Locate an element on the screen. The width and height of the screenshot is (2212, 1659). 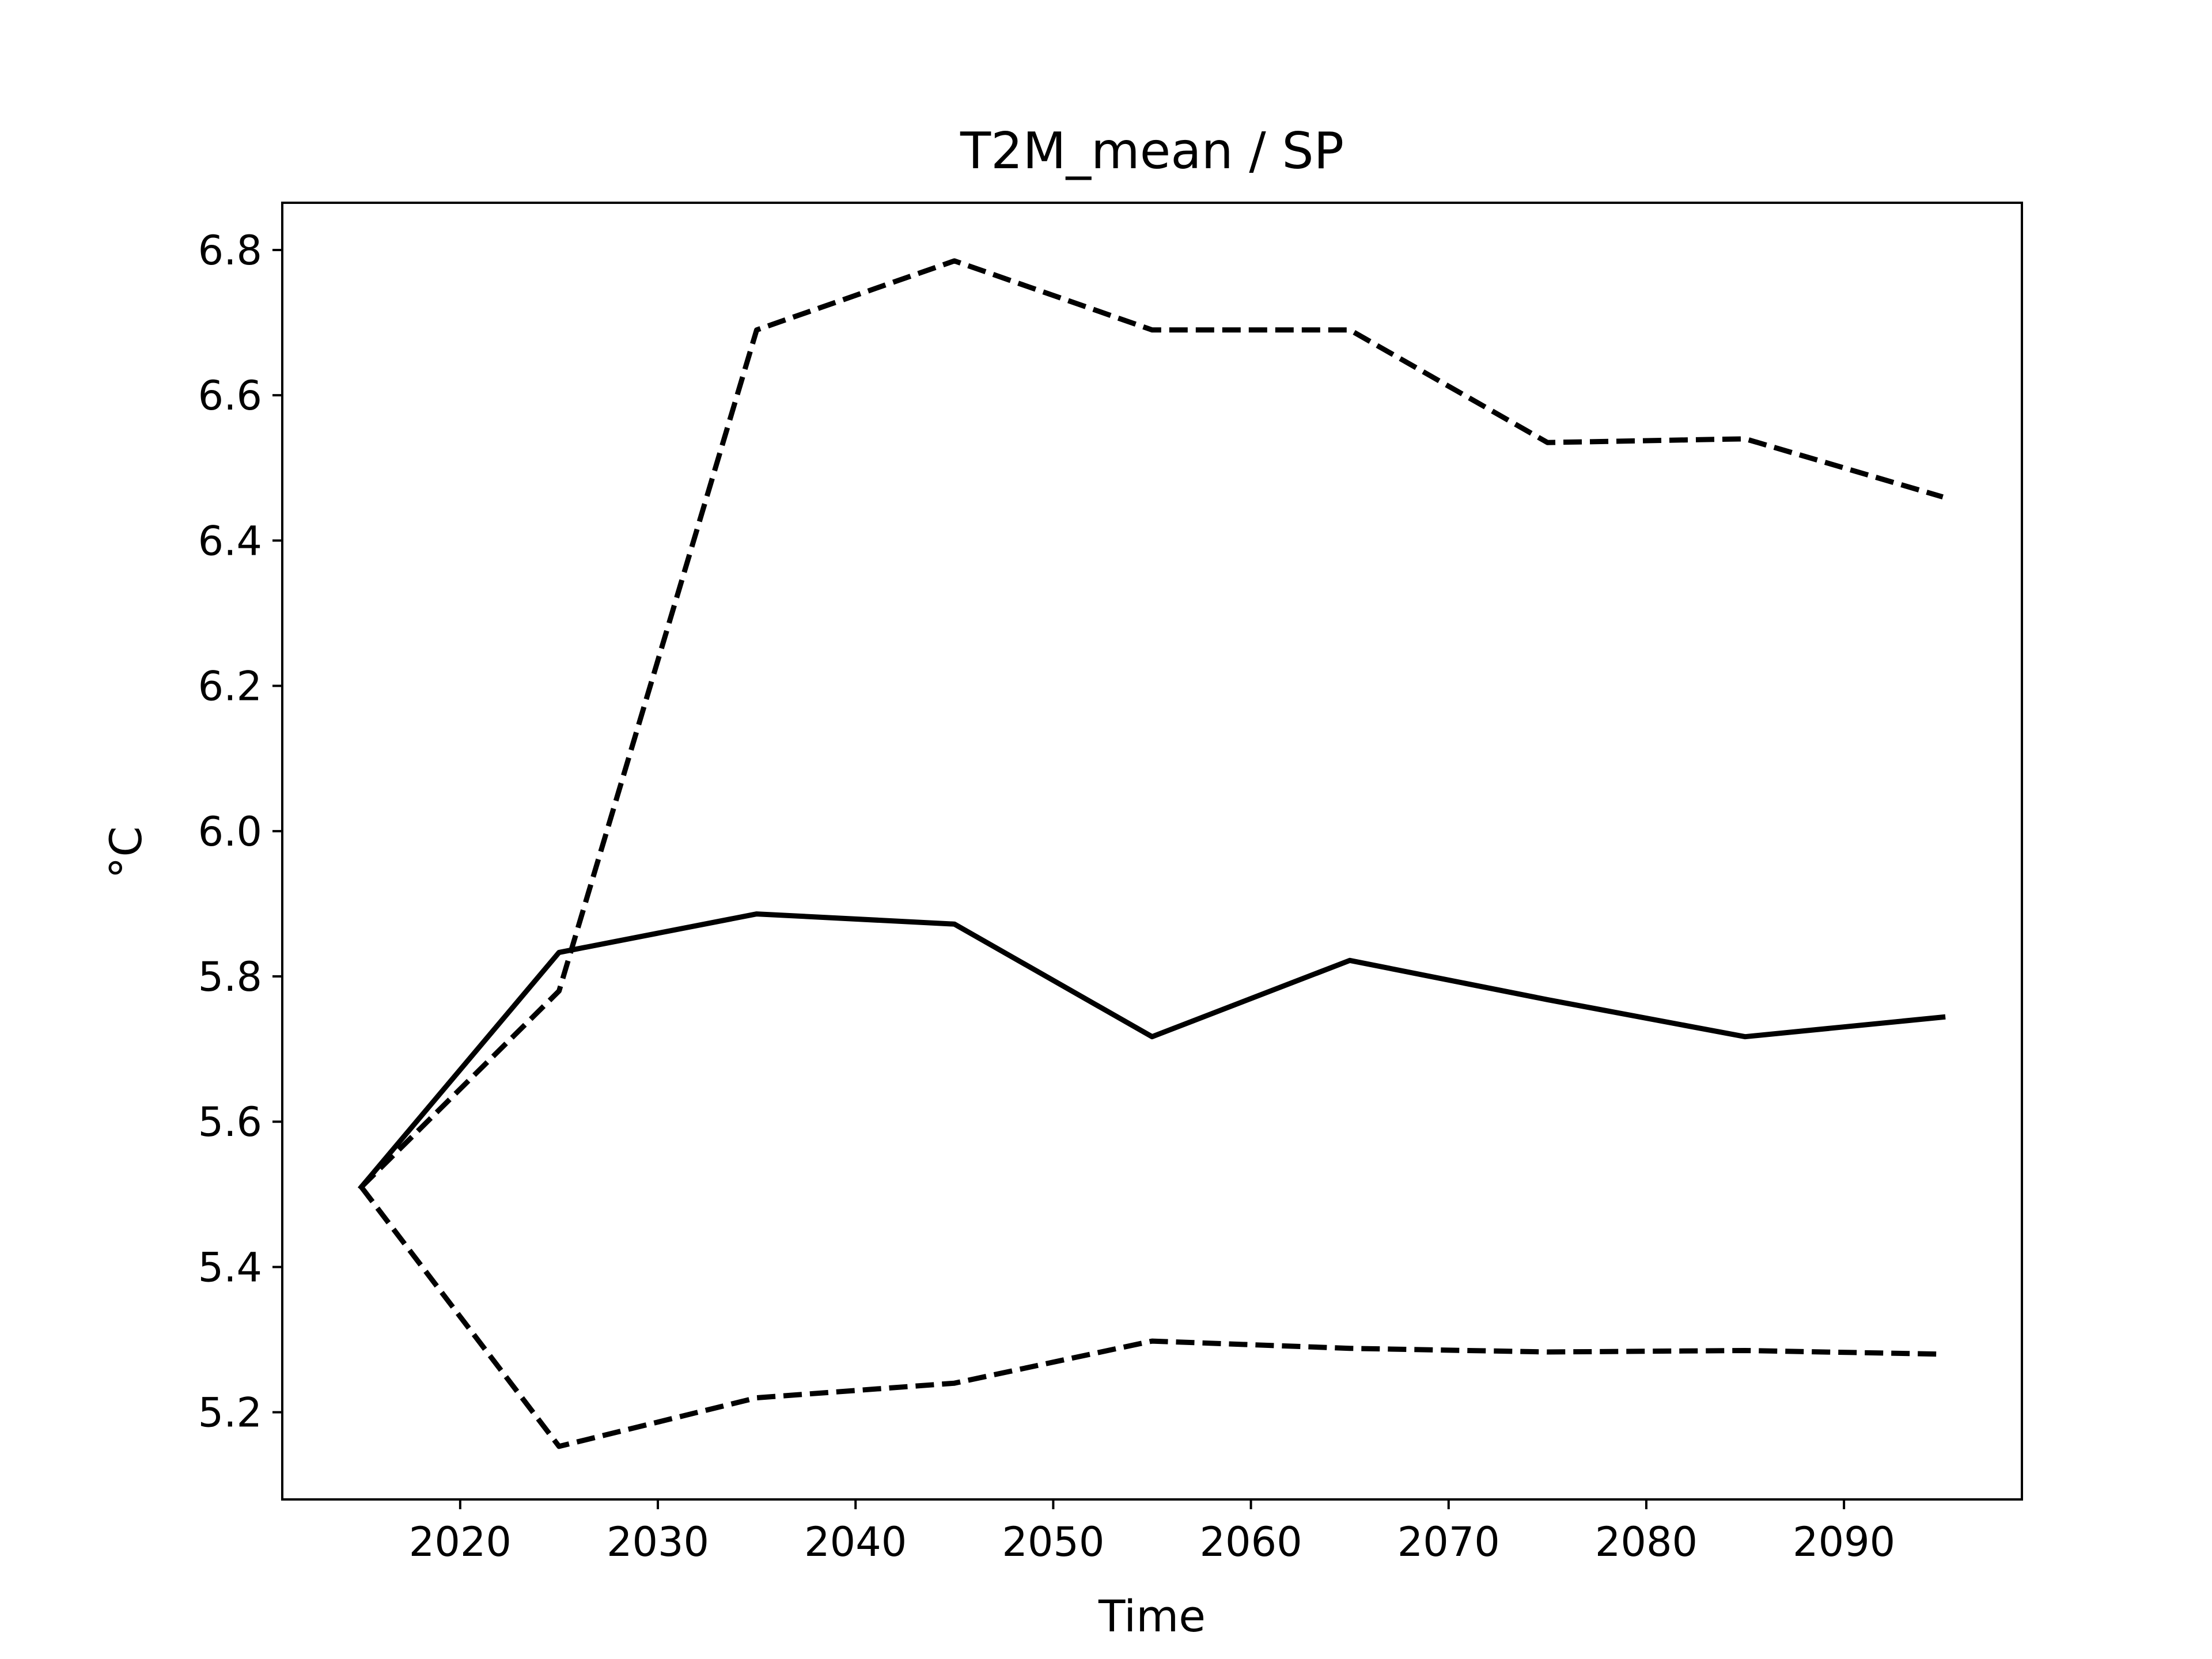
y-tick-label: 5.2 is located at coordinates (230, 1413).